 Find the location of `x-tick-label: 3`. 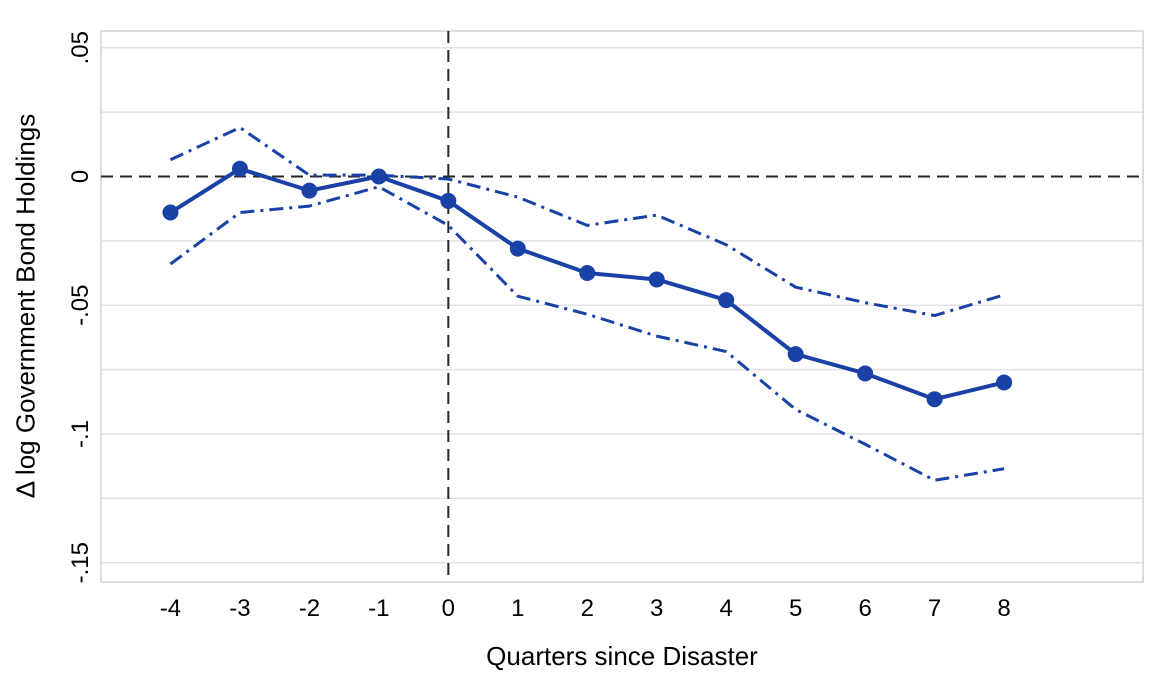

x-tick-label: 3 is located at coordinates (656, 608).